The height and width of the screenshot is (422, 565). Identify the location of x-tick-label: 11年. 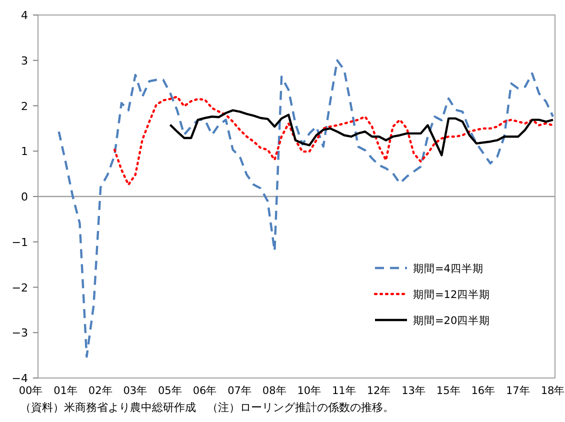
(344, 391).